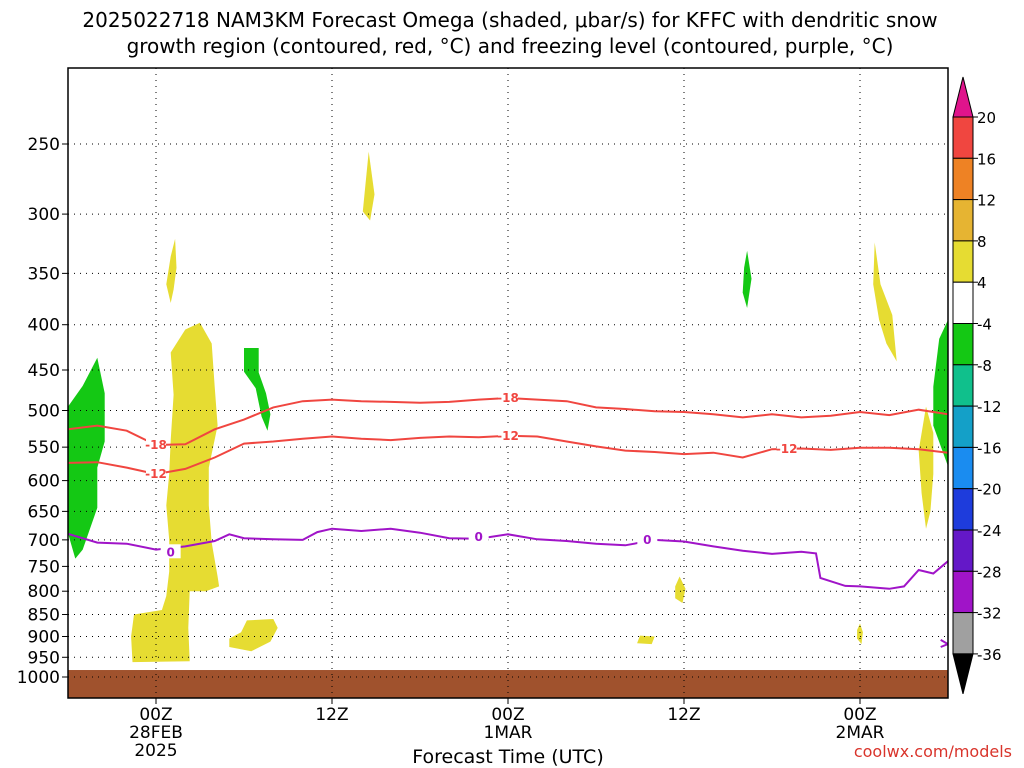  Describe the element at coordinates (982, 283) in the screenshot. I see `colorbar-label-4: 4` at that location.